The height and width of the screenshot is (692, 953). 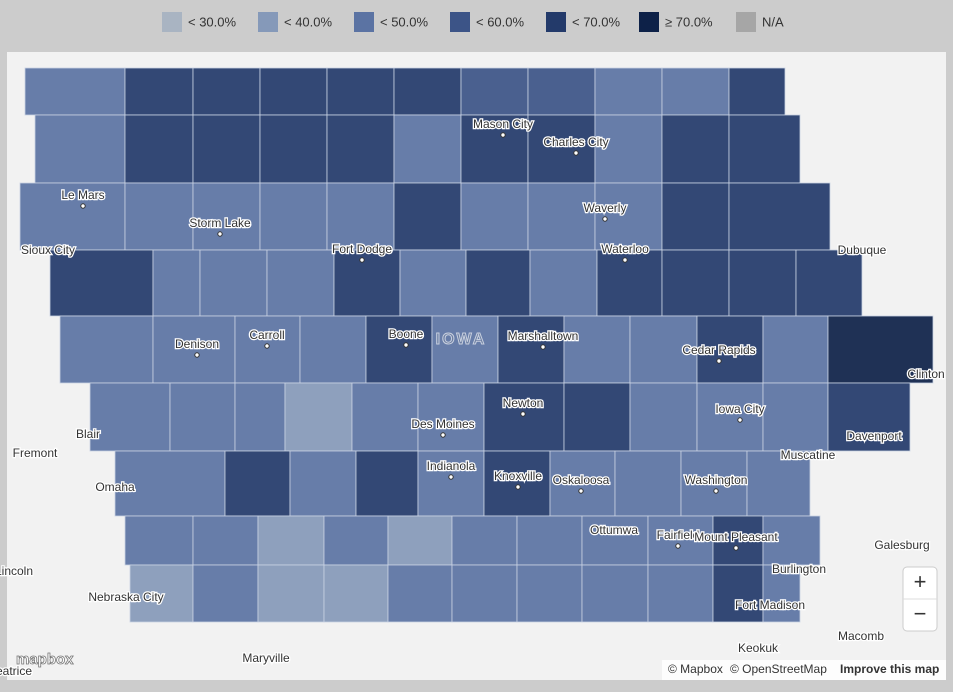 What do you see at coordinates (920, 613) in the screenshot?
I see `zoom-out: −` at bounding box center [920, 613].